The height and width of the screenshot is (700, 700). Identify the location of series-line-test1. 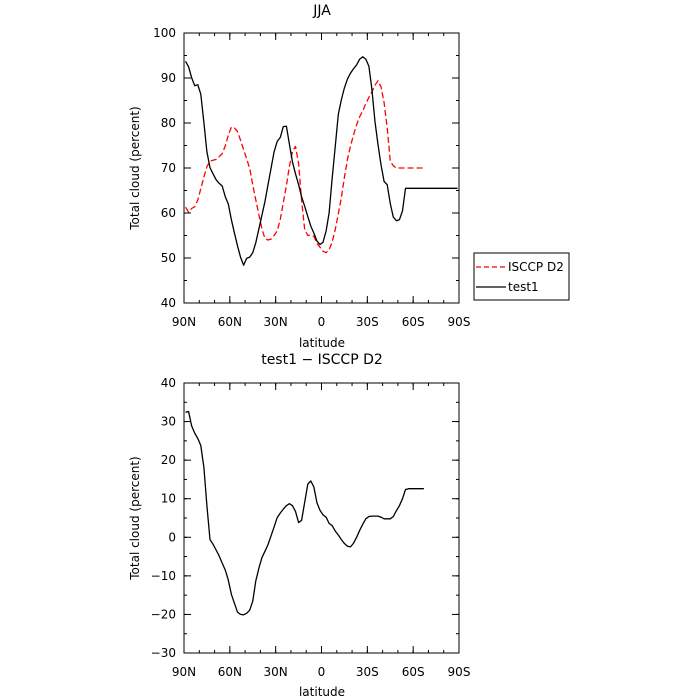
(321, 161).